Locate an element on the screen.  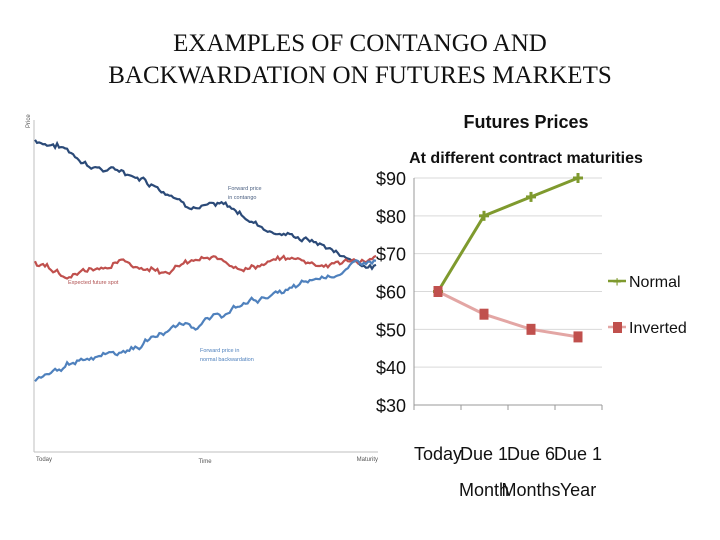
x-tick-label-line2: Year is located at coordinates (578, 490).